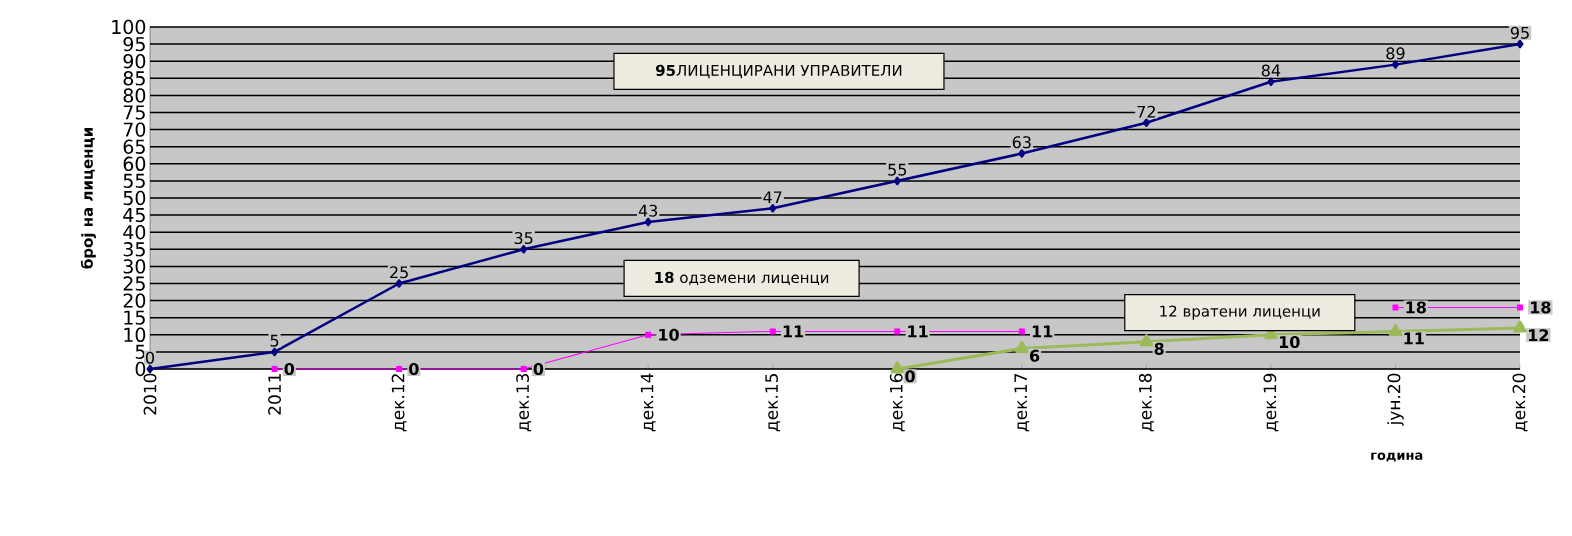 This screenshot has height=536, width=1572. I want to click on y-tick-label: 30, so click(134, 266).